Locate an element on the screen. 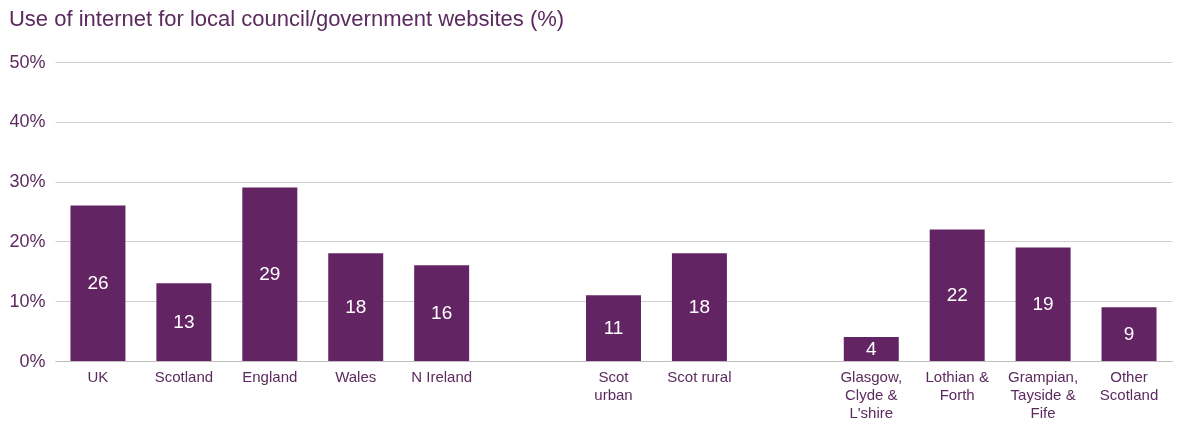  data-label: 19 is located at coordinates (1043, 304).